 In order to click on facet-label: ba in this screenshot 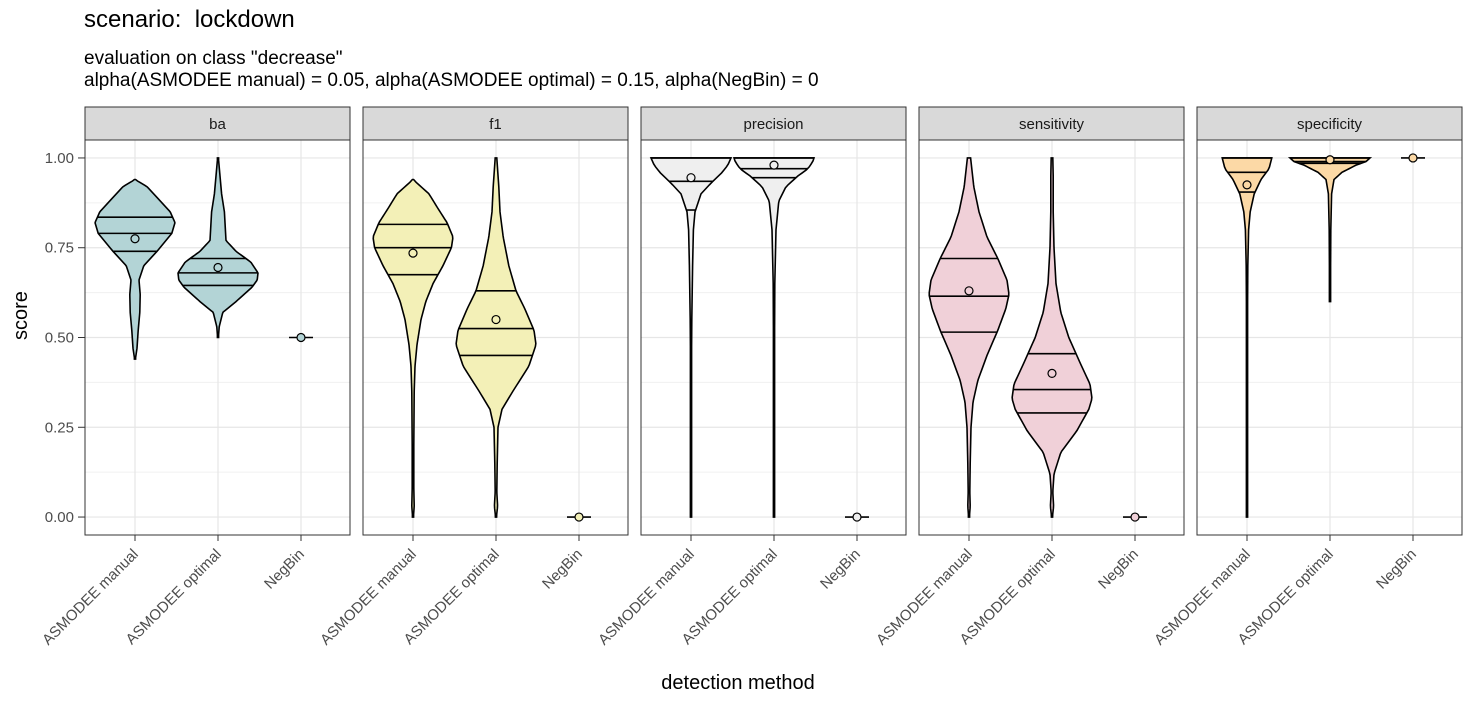, I will do `click(217, 124)`.